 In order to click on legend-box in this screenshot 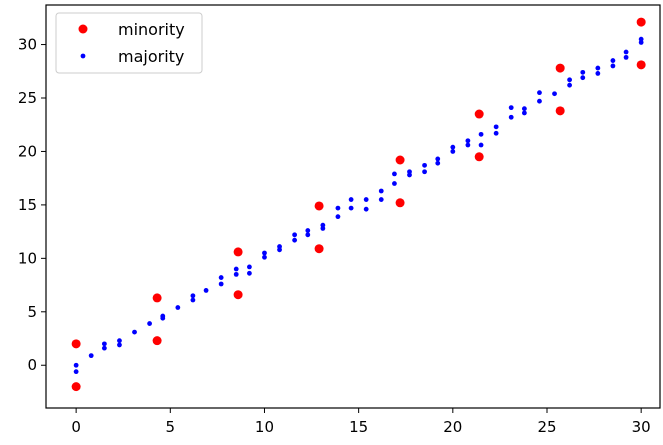, I will do `click(129, 43)`.